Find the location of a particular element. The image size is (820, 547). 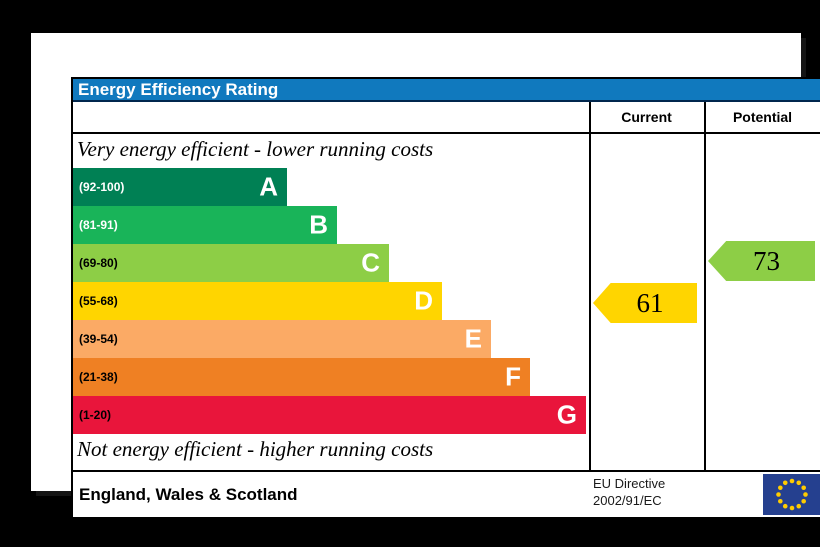

band-letter: B is located at coordinates (318, 224).